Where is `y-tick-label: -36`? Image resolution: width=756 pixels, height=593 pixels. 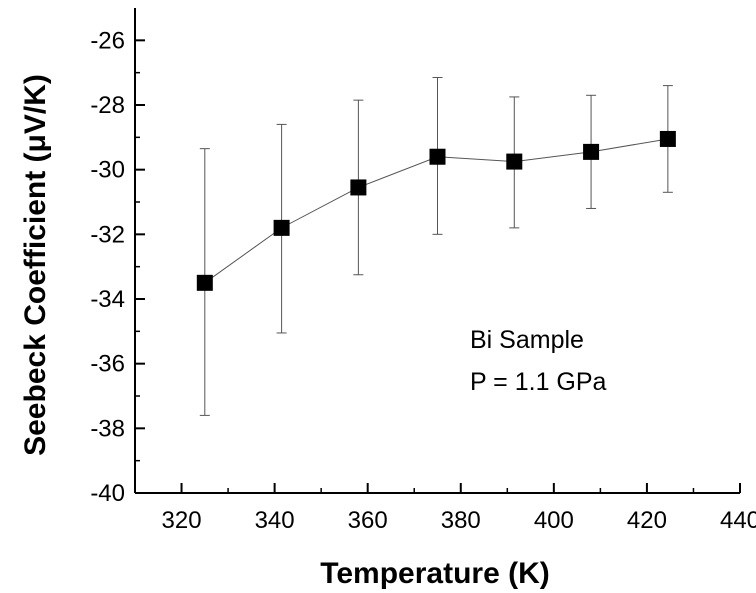
y-tick-label: -36 is located at coordinates (107, 364).